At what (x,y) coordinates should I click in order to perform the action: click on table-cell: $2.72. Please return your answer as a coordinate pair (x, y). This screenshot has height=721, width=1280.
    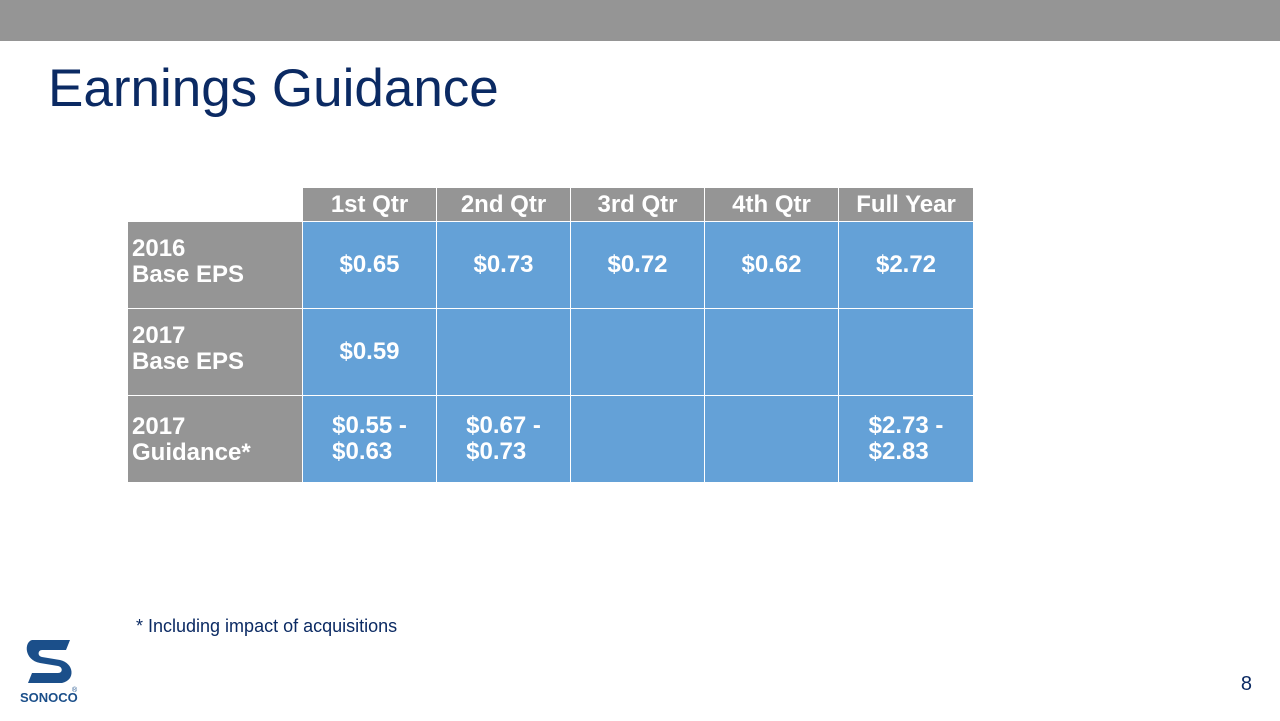
    Looking at the image, I should click on (906, 265).